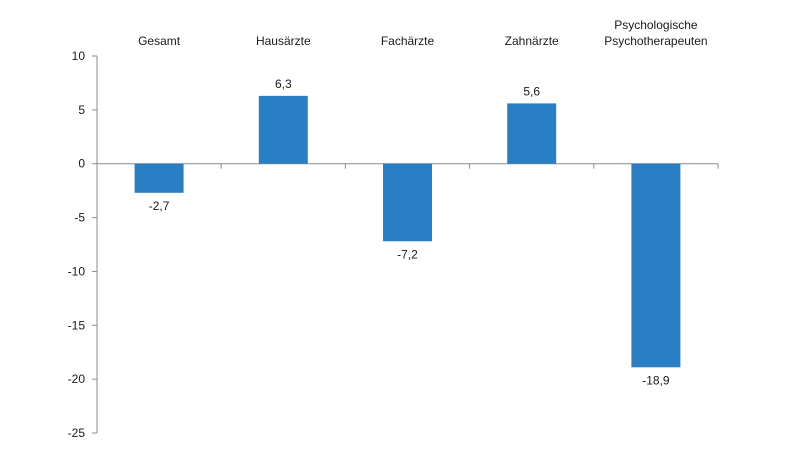 The height and width of the screenshot is (456, 800). What do you see at coordinates (159, 41) in the screenshot?
I see `category-label: Gesamt` at bounding box center [159, 41].